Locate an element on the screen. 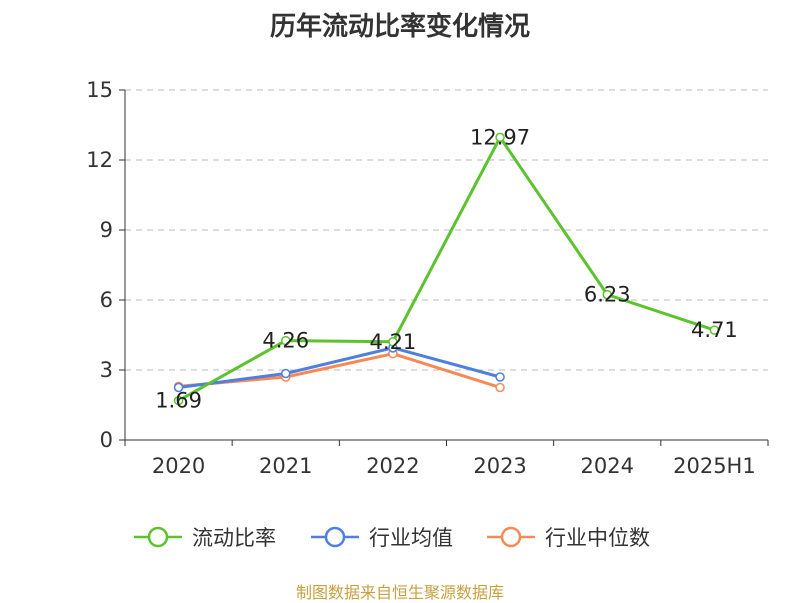  data-label: 12.97 is located at coordinates (500, 137).